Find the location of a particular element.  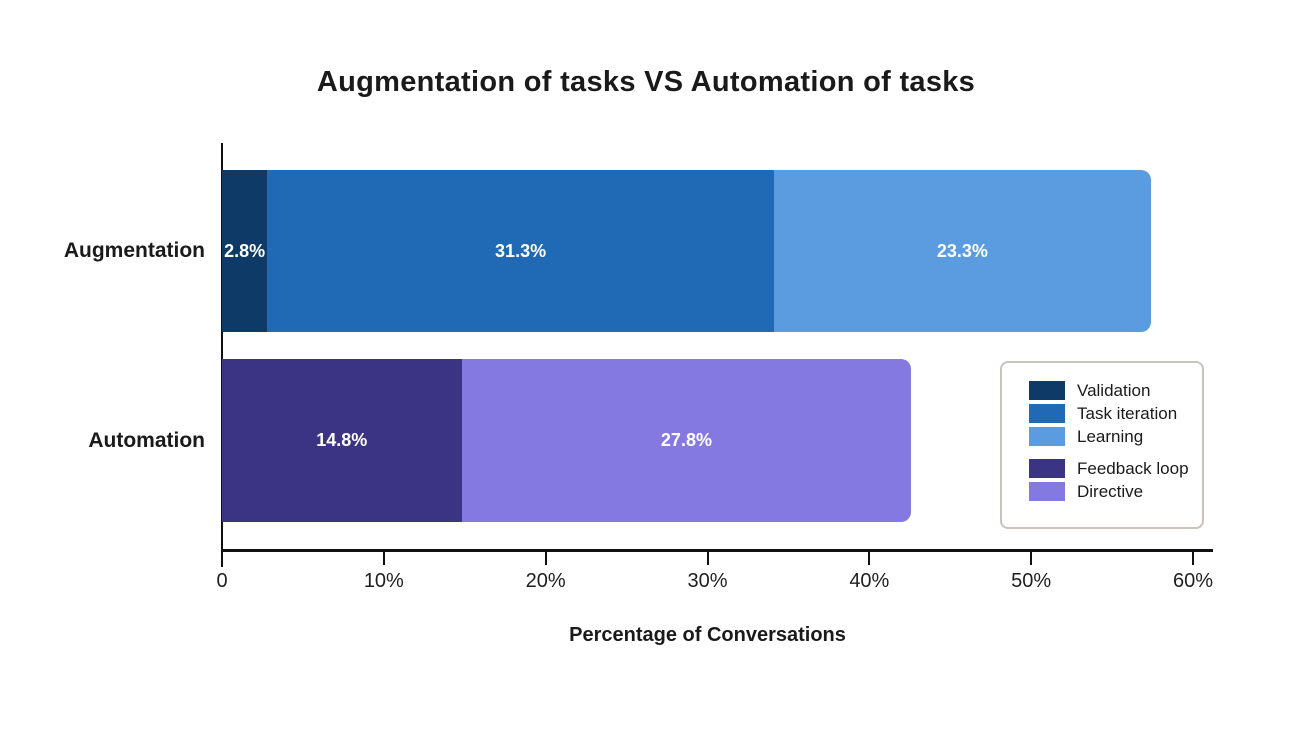

bar-segment-task-iteration: 31.3% is located at coordinates (520, 251).